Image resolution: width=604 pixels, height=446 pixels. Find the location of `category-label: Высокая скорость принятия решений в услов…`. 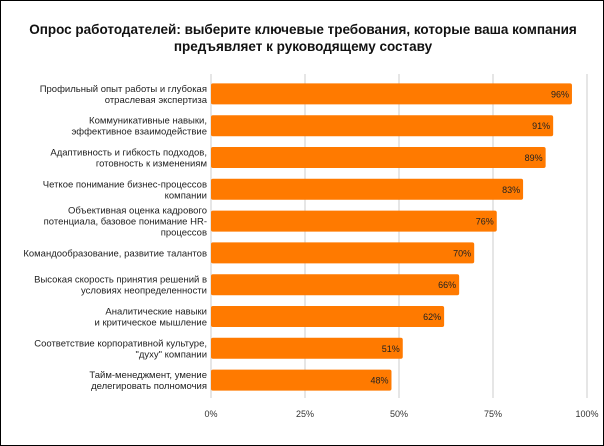

category-label: Высокая скорость принятия решений в услов… is located at coordinates (120, 286).